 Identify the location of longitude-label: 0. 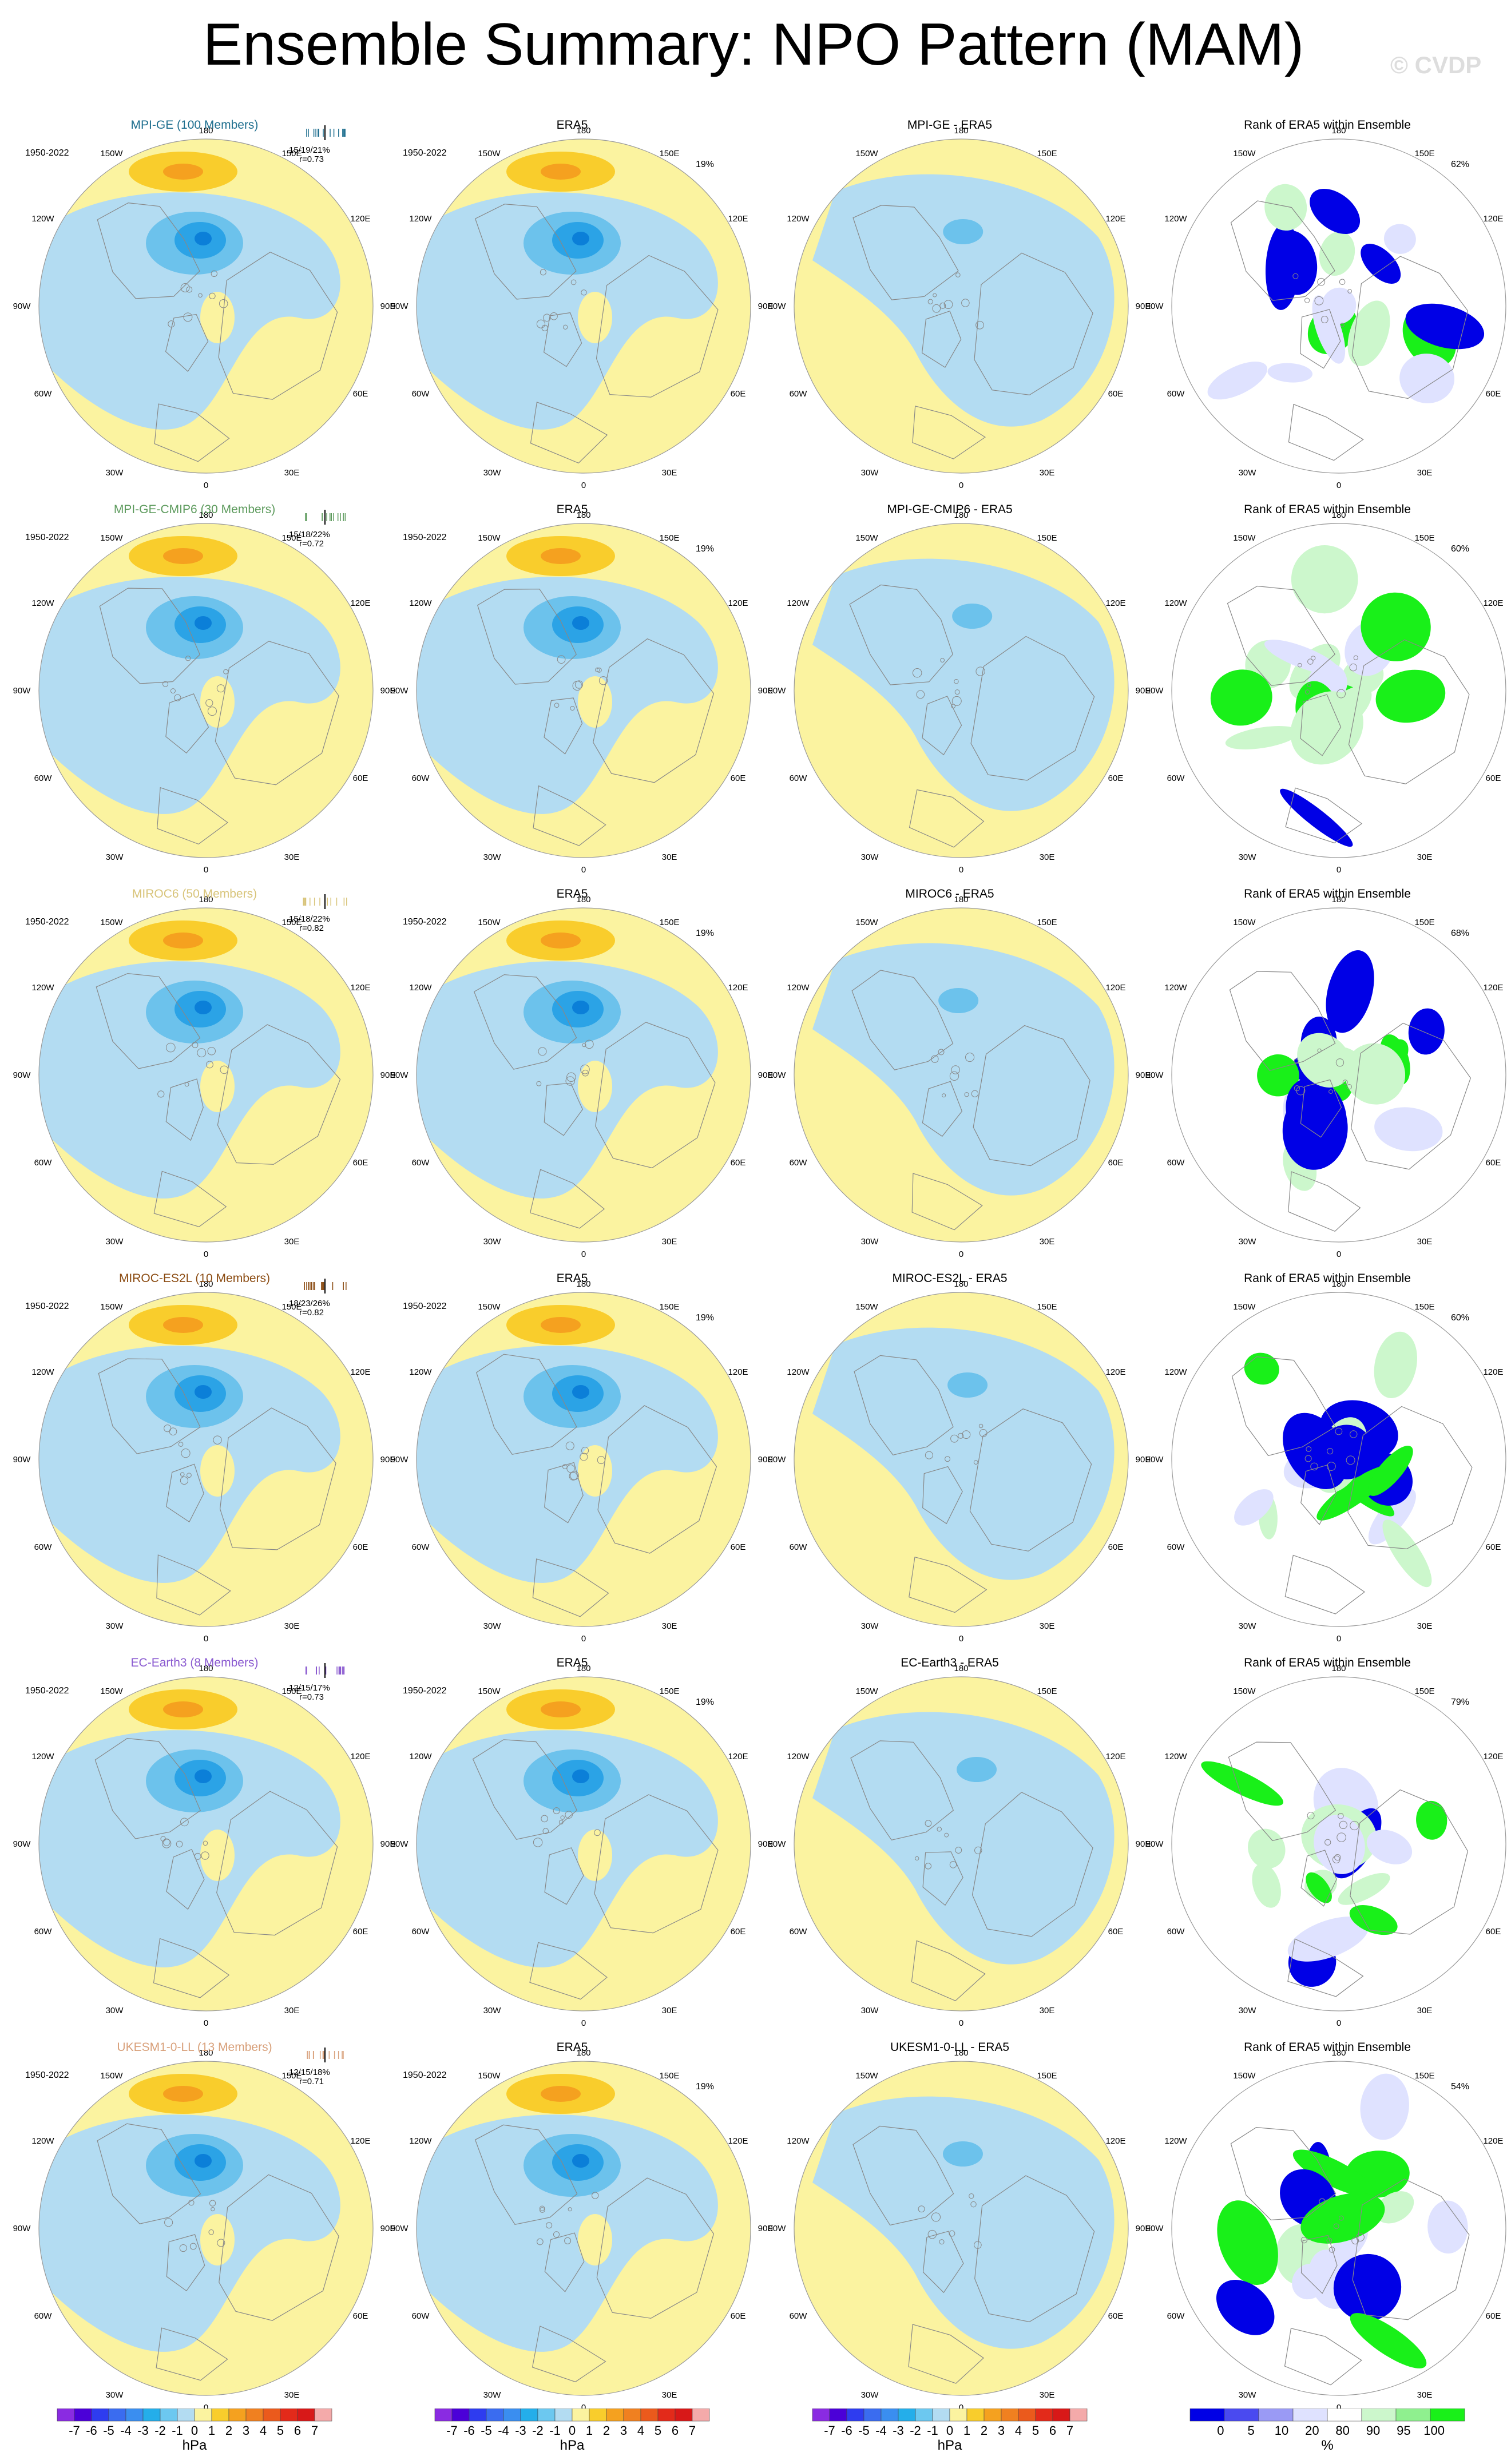
(1339, 2408).